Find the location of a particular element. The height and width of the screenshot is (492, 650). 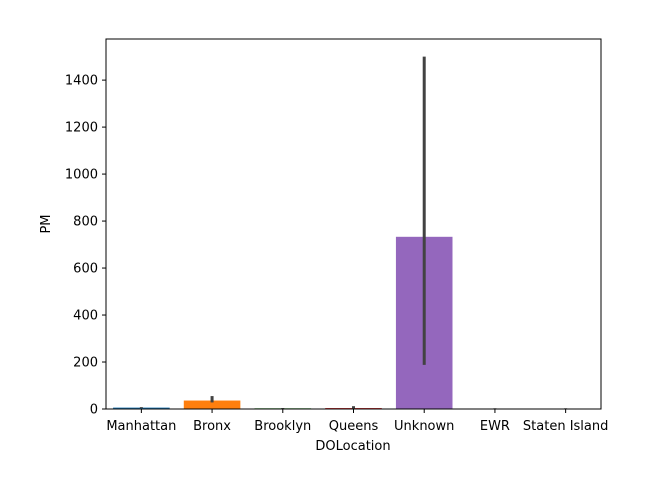

y-axis-label: PM is located at coordinates (46, 223).